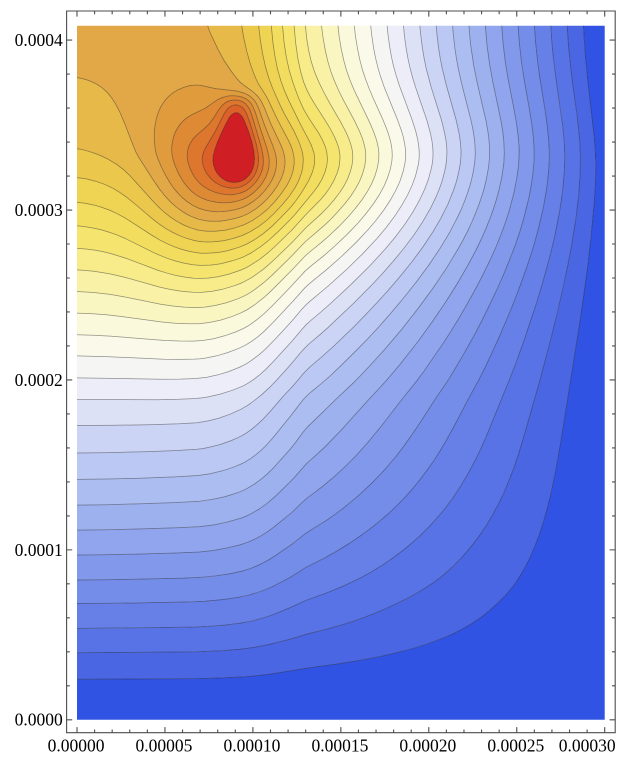 Image resolution: width=636 pixels, height=763 pixels. What do you see at coordinates (39, 720) in the screenshot?
I see `svg-text: 0.0000` at bounding box center [39, 720].